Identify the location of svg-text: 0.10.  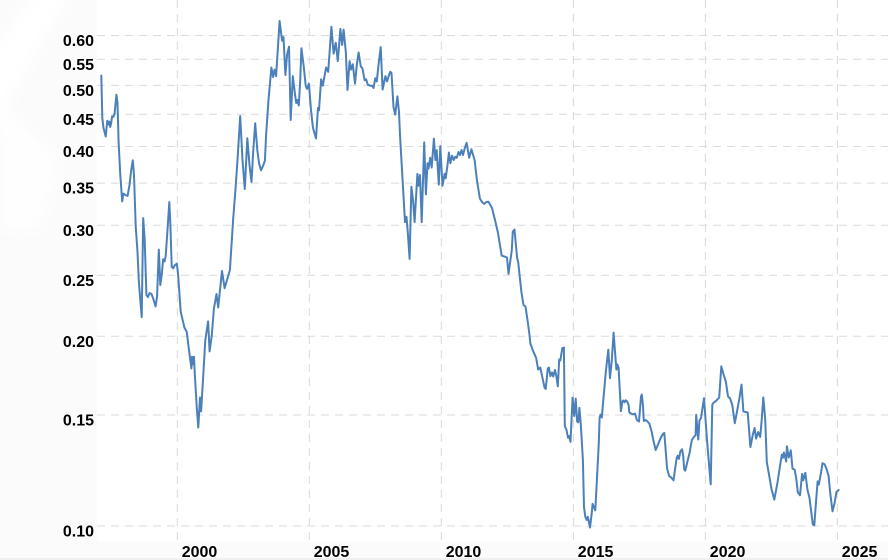
(78, 532).